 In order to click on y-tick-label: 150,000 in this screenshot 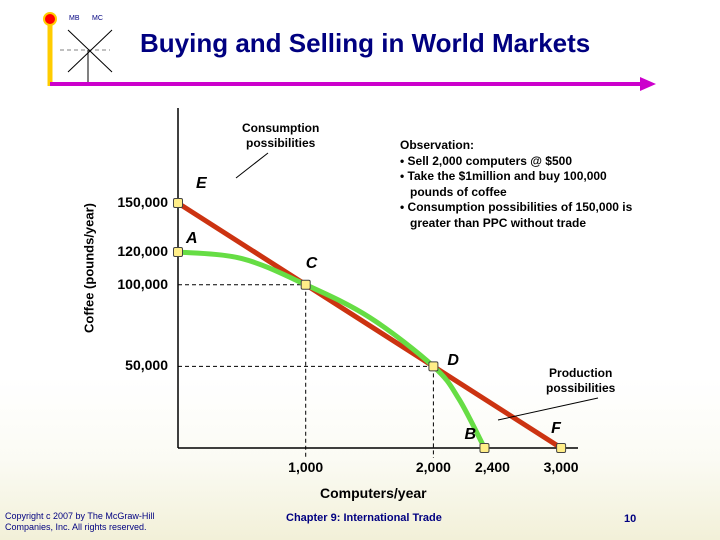, I will do `click(142, 202)`.